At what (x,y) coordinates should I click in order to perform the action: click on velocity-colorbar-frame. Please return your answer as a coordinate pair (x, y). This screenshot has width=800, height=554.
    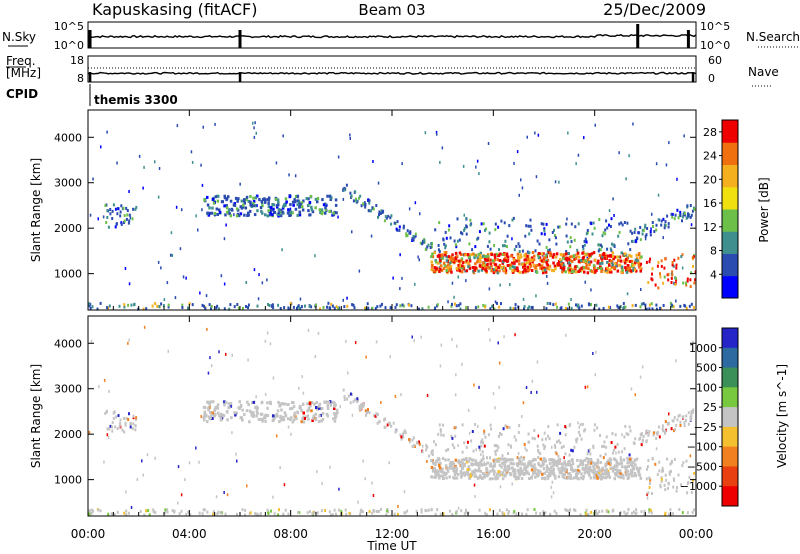
    Looking at the image, I should click on (730, 417).